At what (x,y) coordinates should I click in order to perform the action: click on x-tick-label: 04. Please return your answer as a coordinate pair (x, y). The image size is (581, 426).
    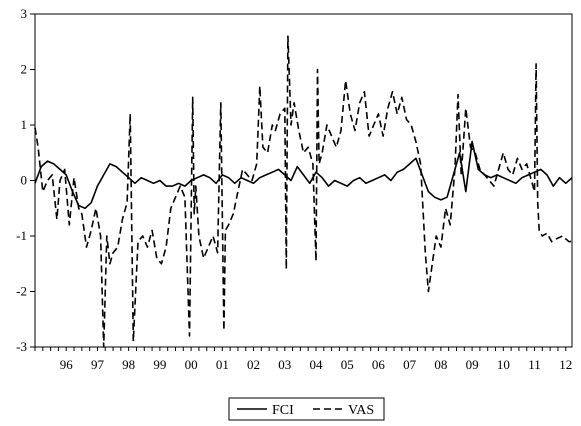
    Looking at the image, I should click on (316, 364).